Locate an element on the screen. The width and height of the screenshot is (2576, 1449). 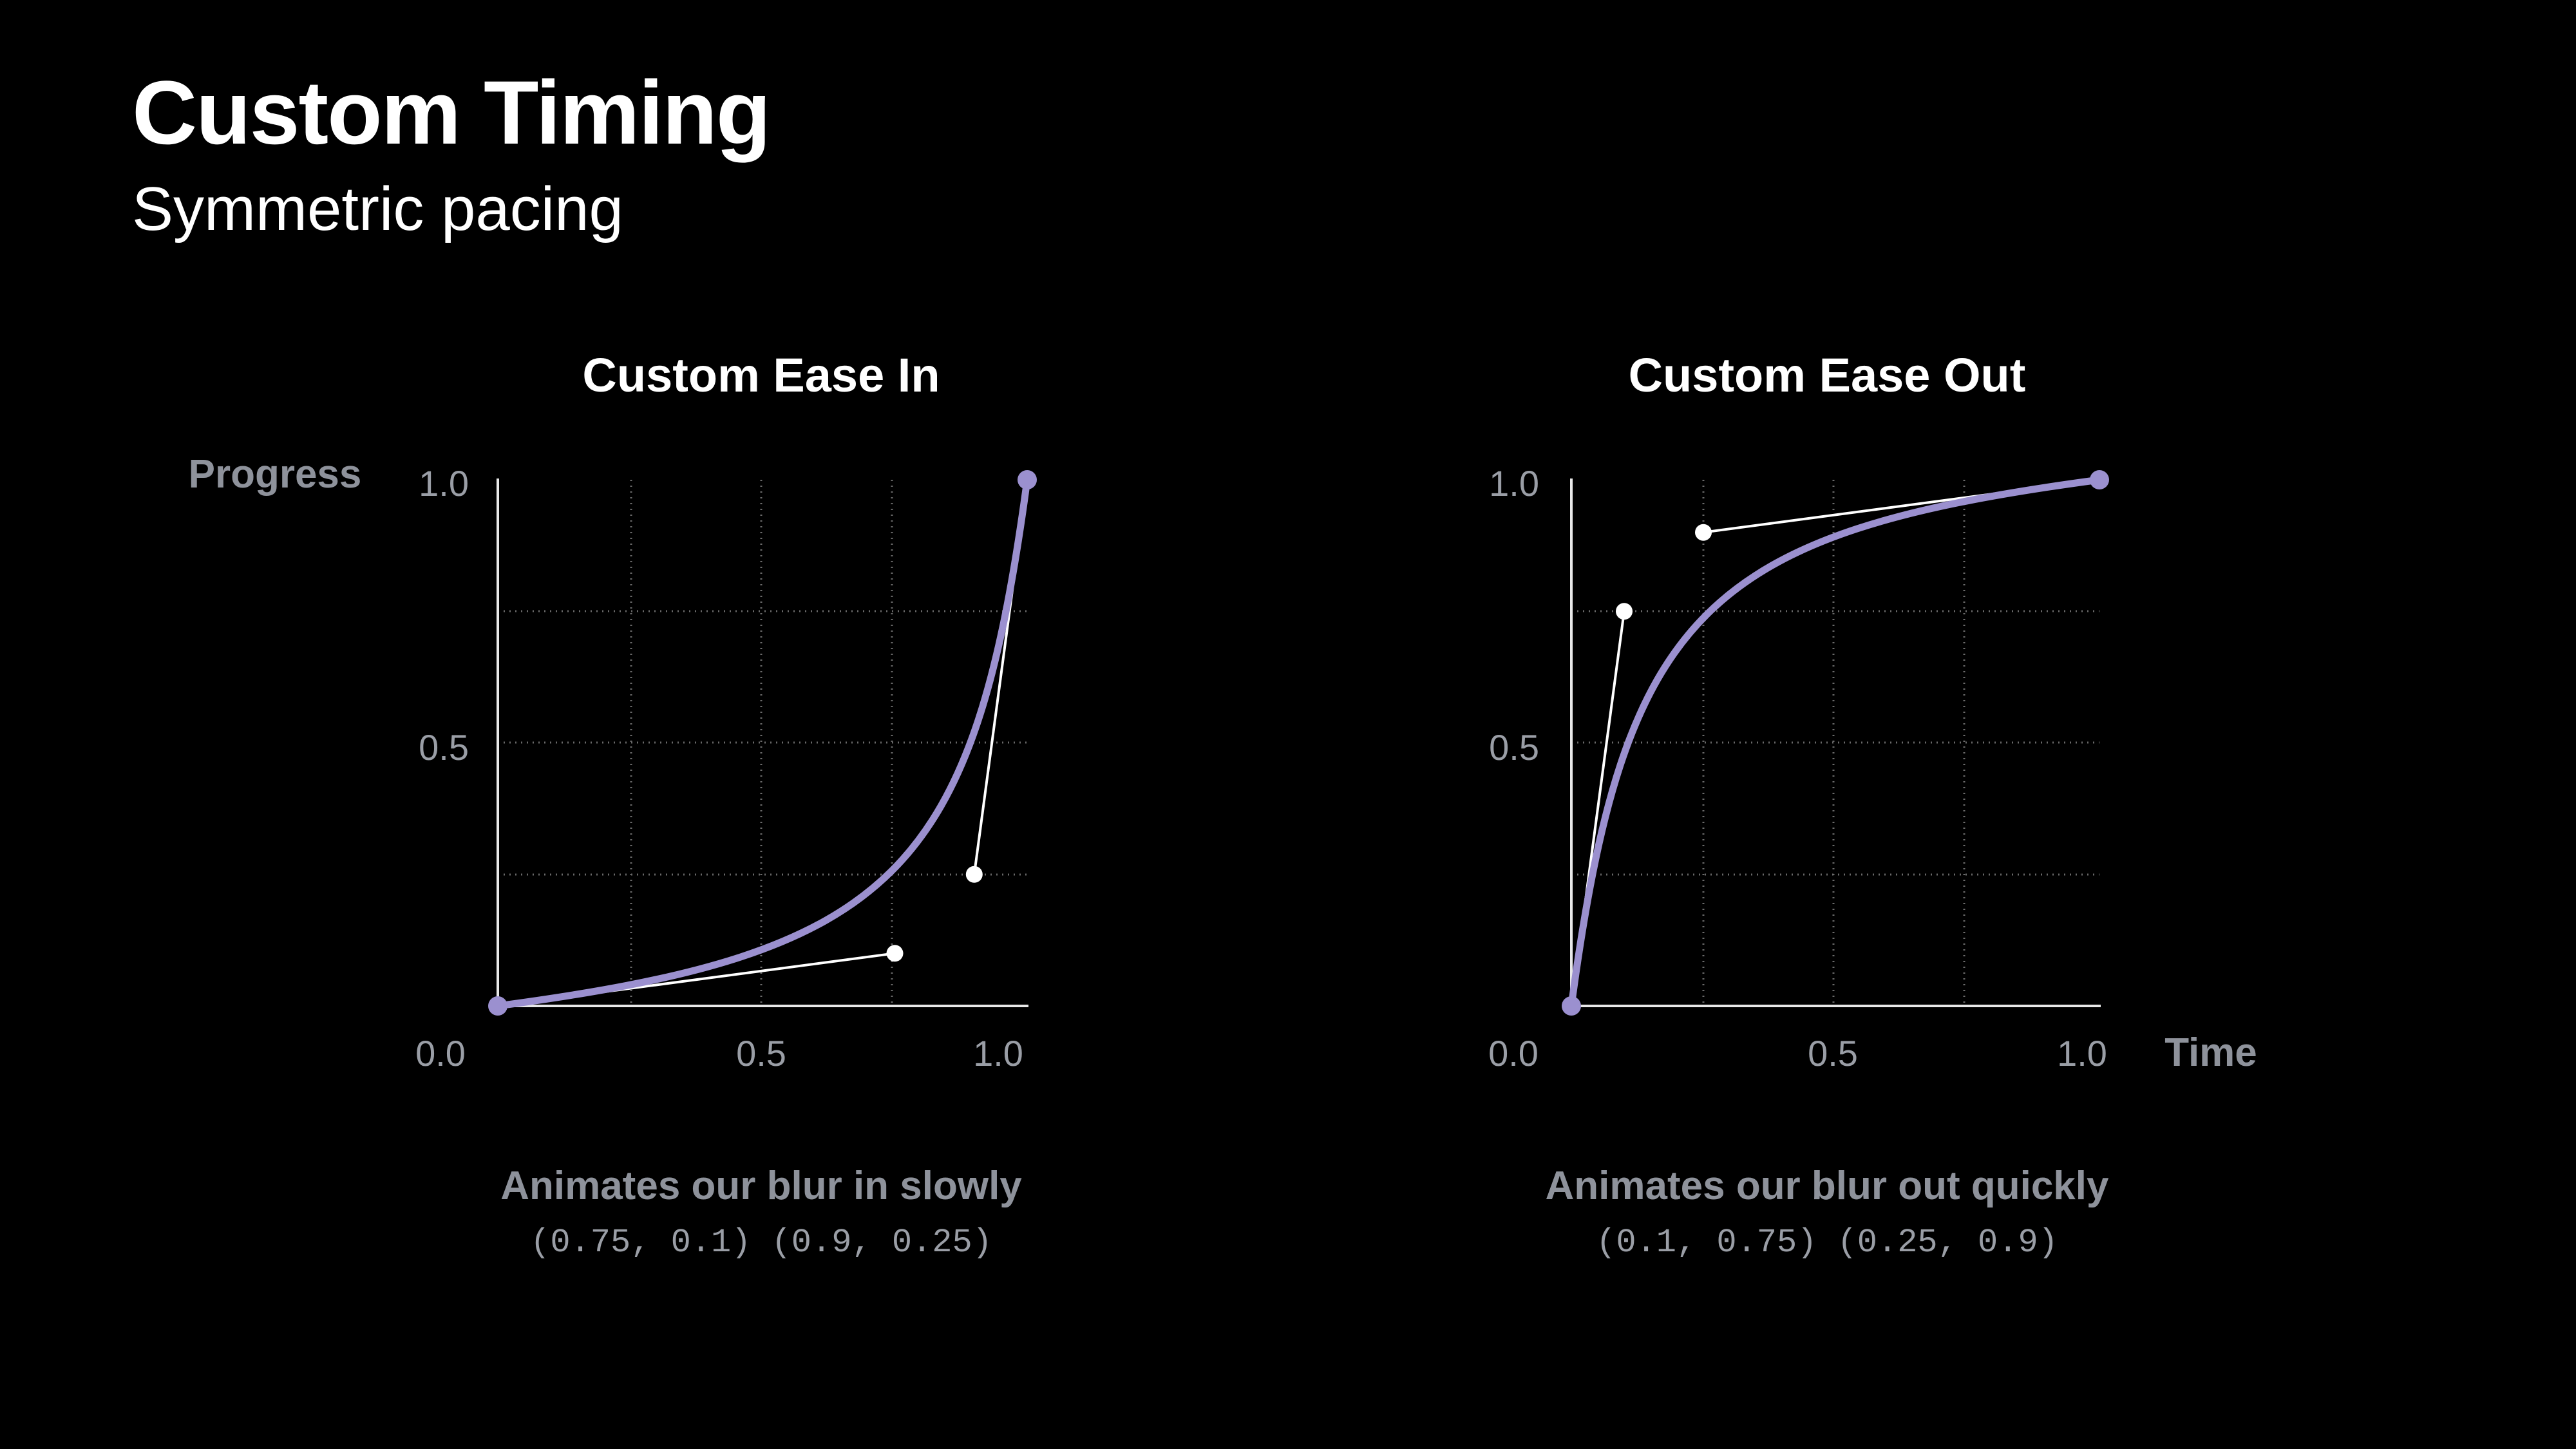
ease-in-y-tick: 0.5 is located at coordinates (444, 748).